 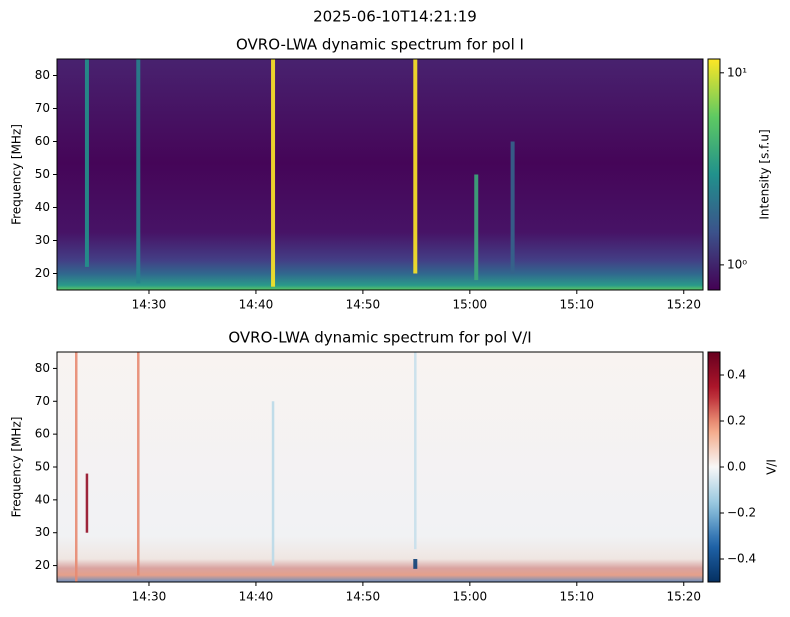 What do you see at coordinates (736, 467) in the screenshot?
I see `colorbar-tick-label: 0.0` at bounding box center [736, 467].